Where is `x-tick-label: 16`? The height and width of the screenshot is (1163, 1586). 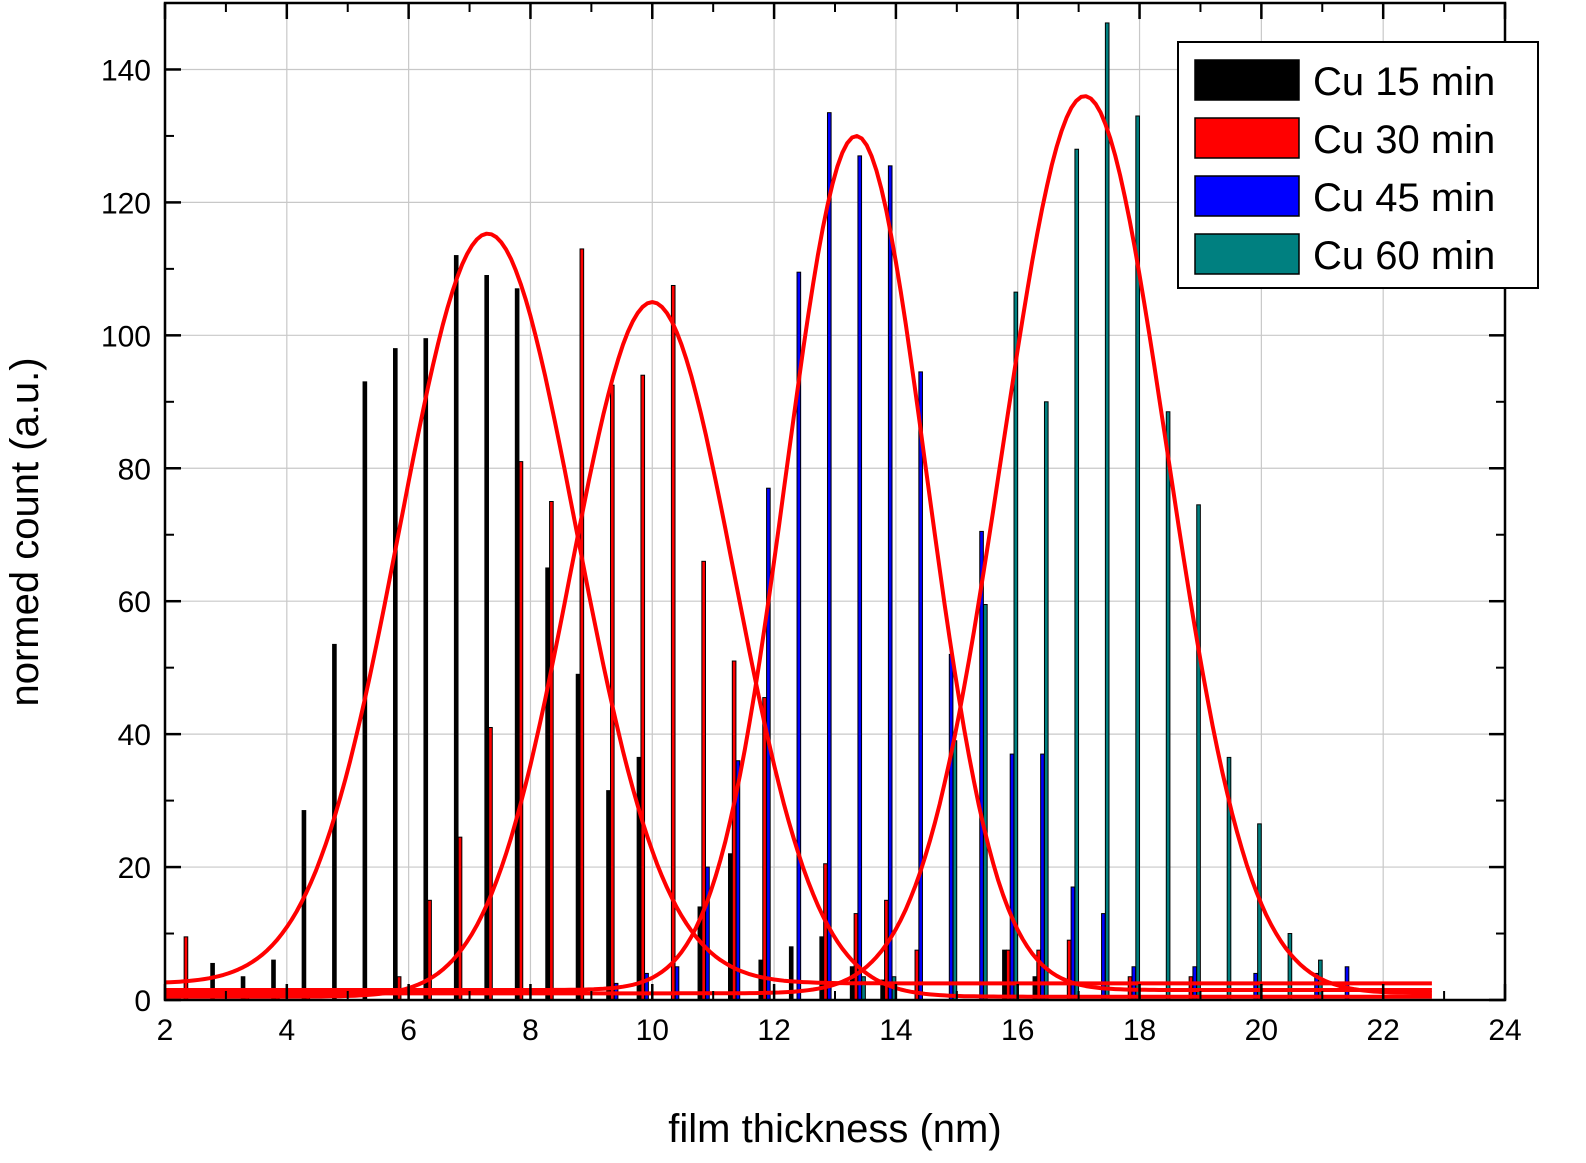
x-tick-label: 16 is located at coordinates (1017, 1030).